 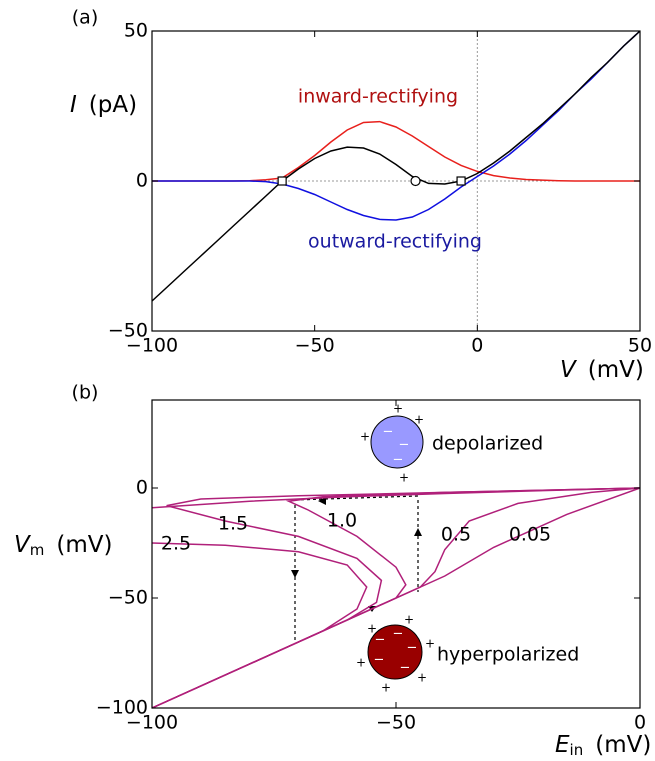 I want to click on curve-label: 0.5, so click(x=456, y=535).